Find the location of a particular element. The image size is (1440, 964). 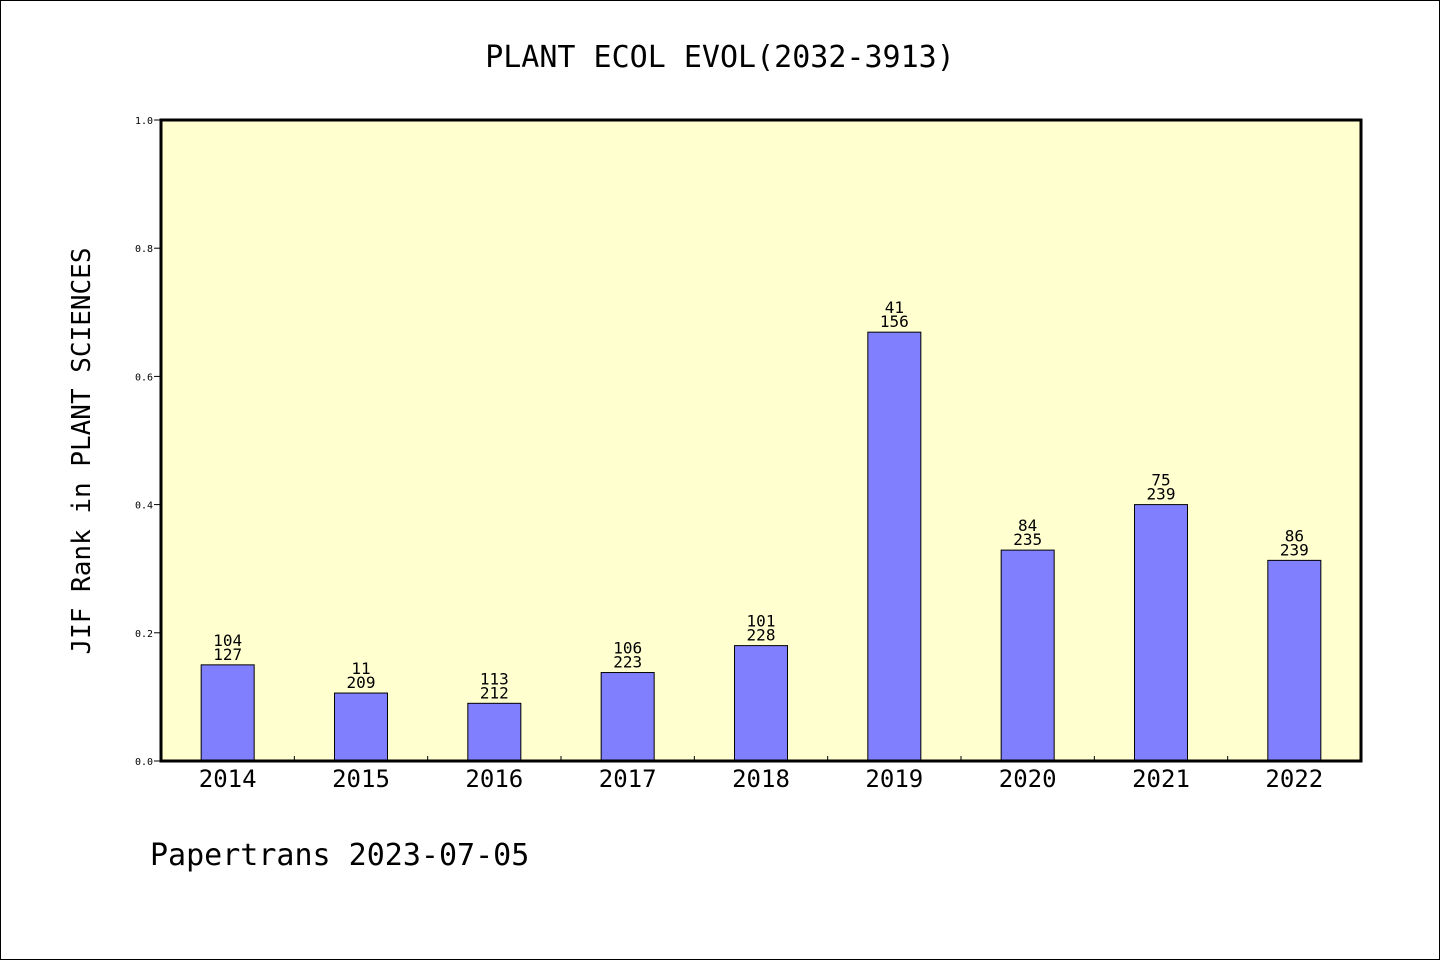

bar-2020 is located at coordinates (1027, 655).